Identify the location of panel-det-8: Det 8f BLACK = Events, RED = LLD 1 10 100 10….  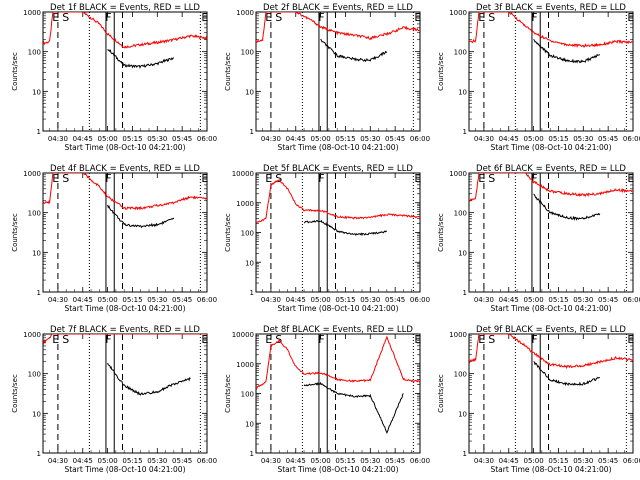
(327, 399).